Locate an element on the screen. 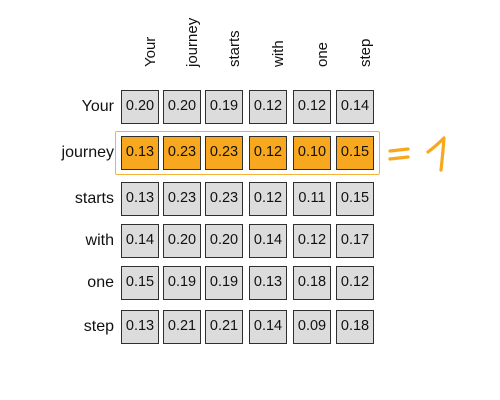 The width and height of the screenshot is (500, 400). row-label-with: with is located at coordinates (99, 240).